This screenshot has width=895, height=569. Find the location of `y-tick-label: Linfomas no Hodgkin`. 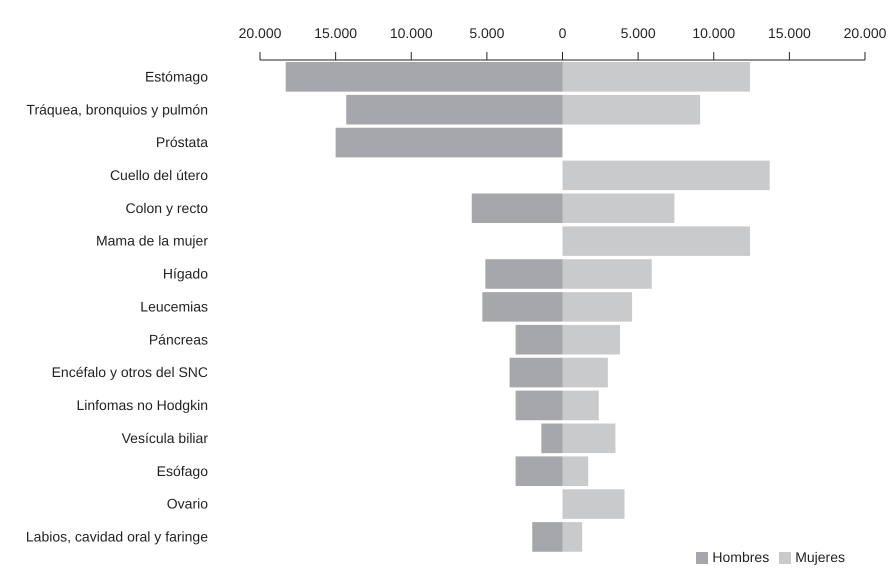

y-tick-label: Linfomas no Hodgkin is located at coordinates (142, 405).